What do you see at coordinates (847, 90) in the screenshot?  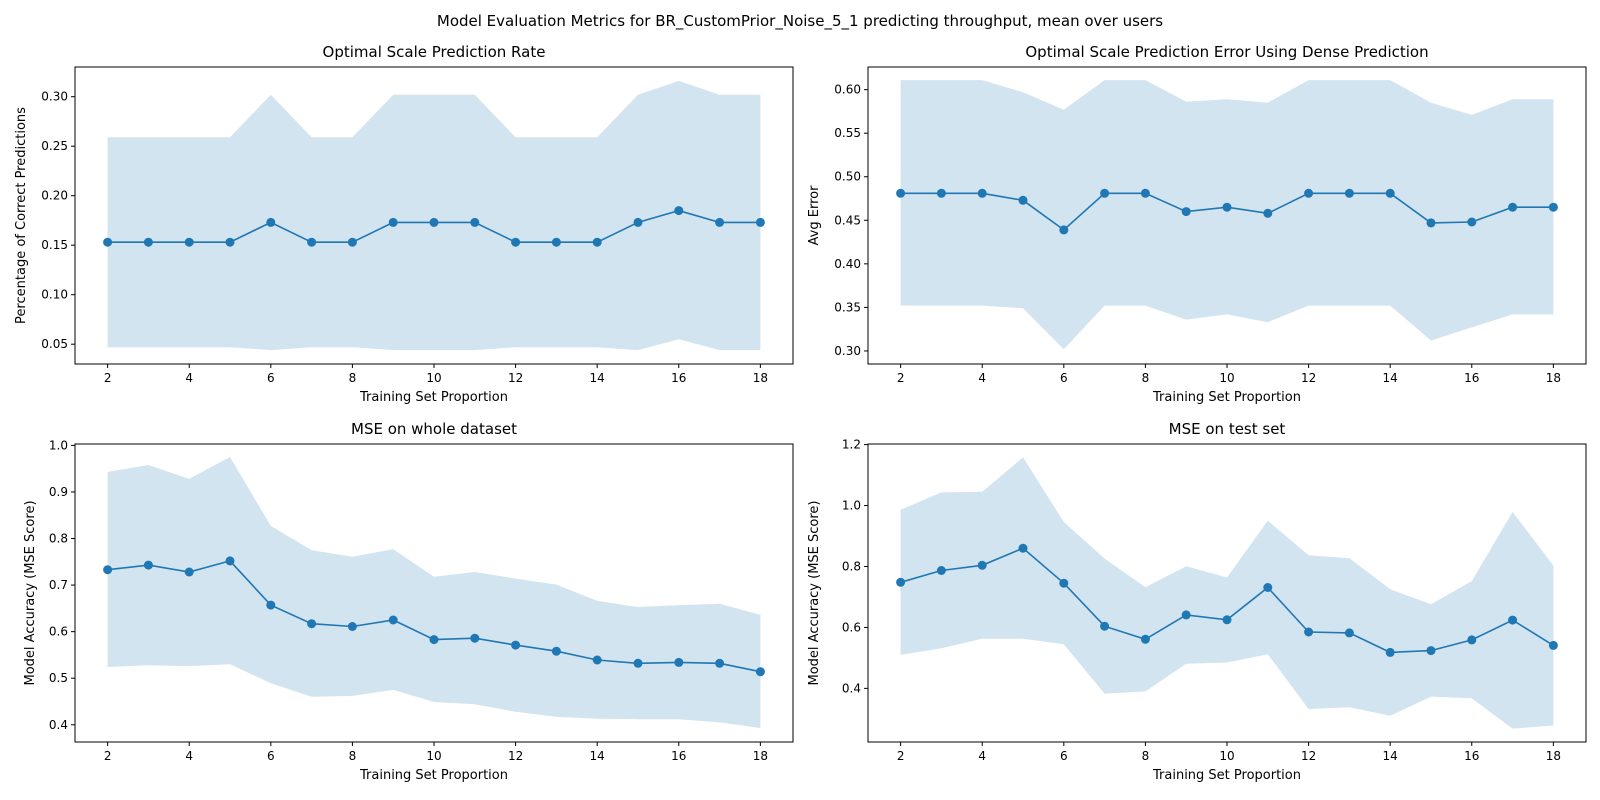 I see `y-tick-label: 0.60` at bounding box center [847, 90].